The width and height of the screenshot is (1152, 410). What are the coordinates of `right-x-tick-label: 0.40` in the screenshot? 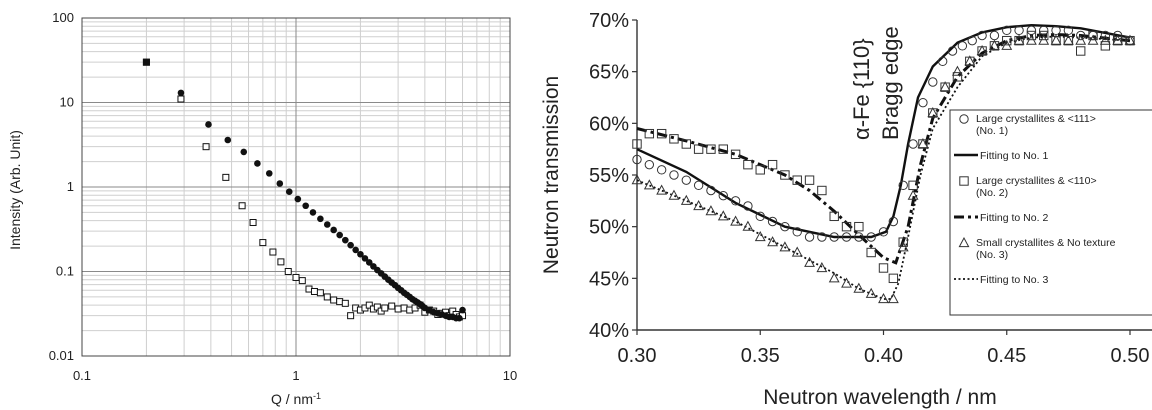 It's located at (883, 356).